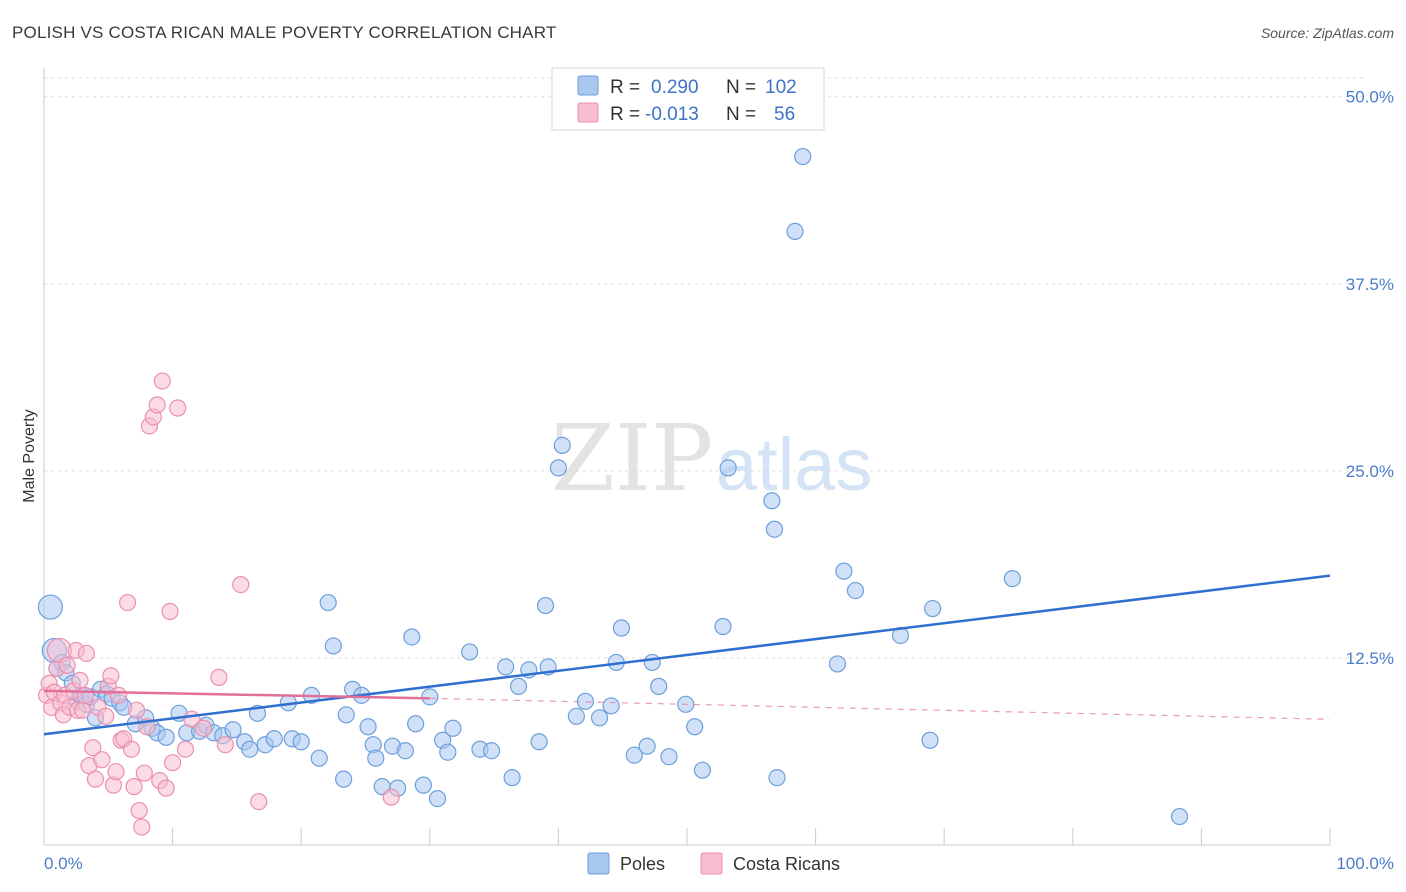 This screenshot has height=892, width=1406. I want to click on bottom-legend-swatch-poles, so click(598, 863).